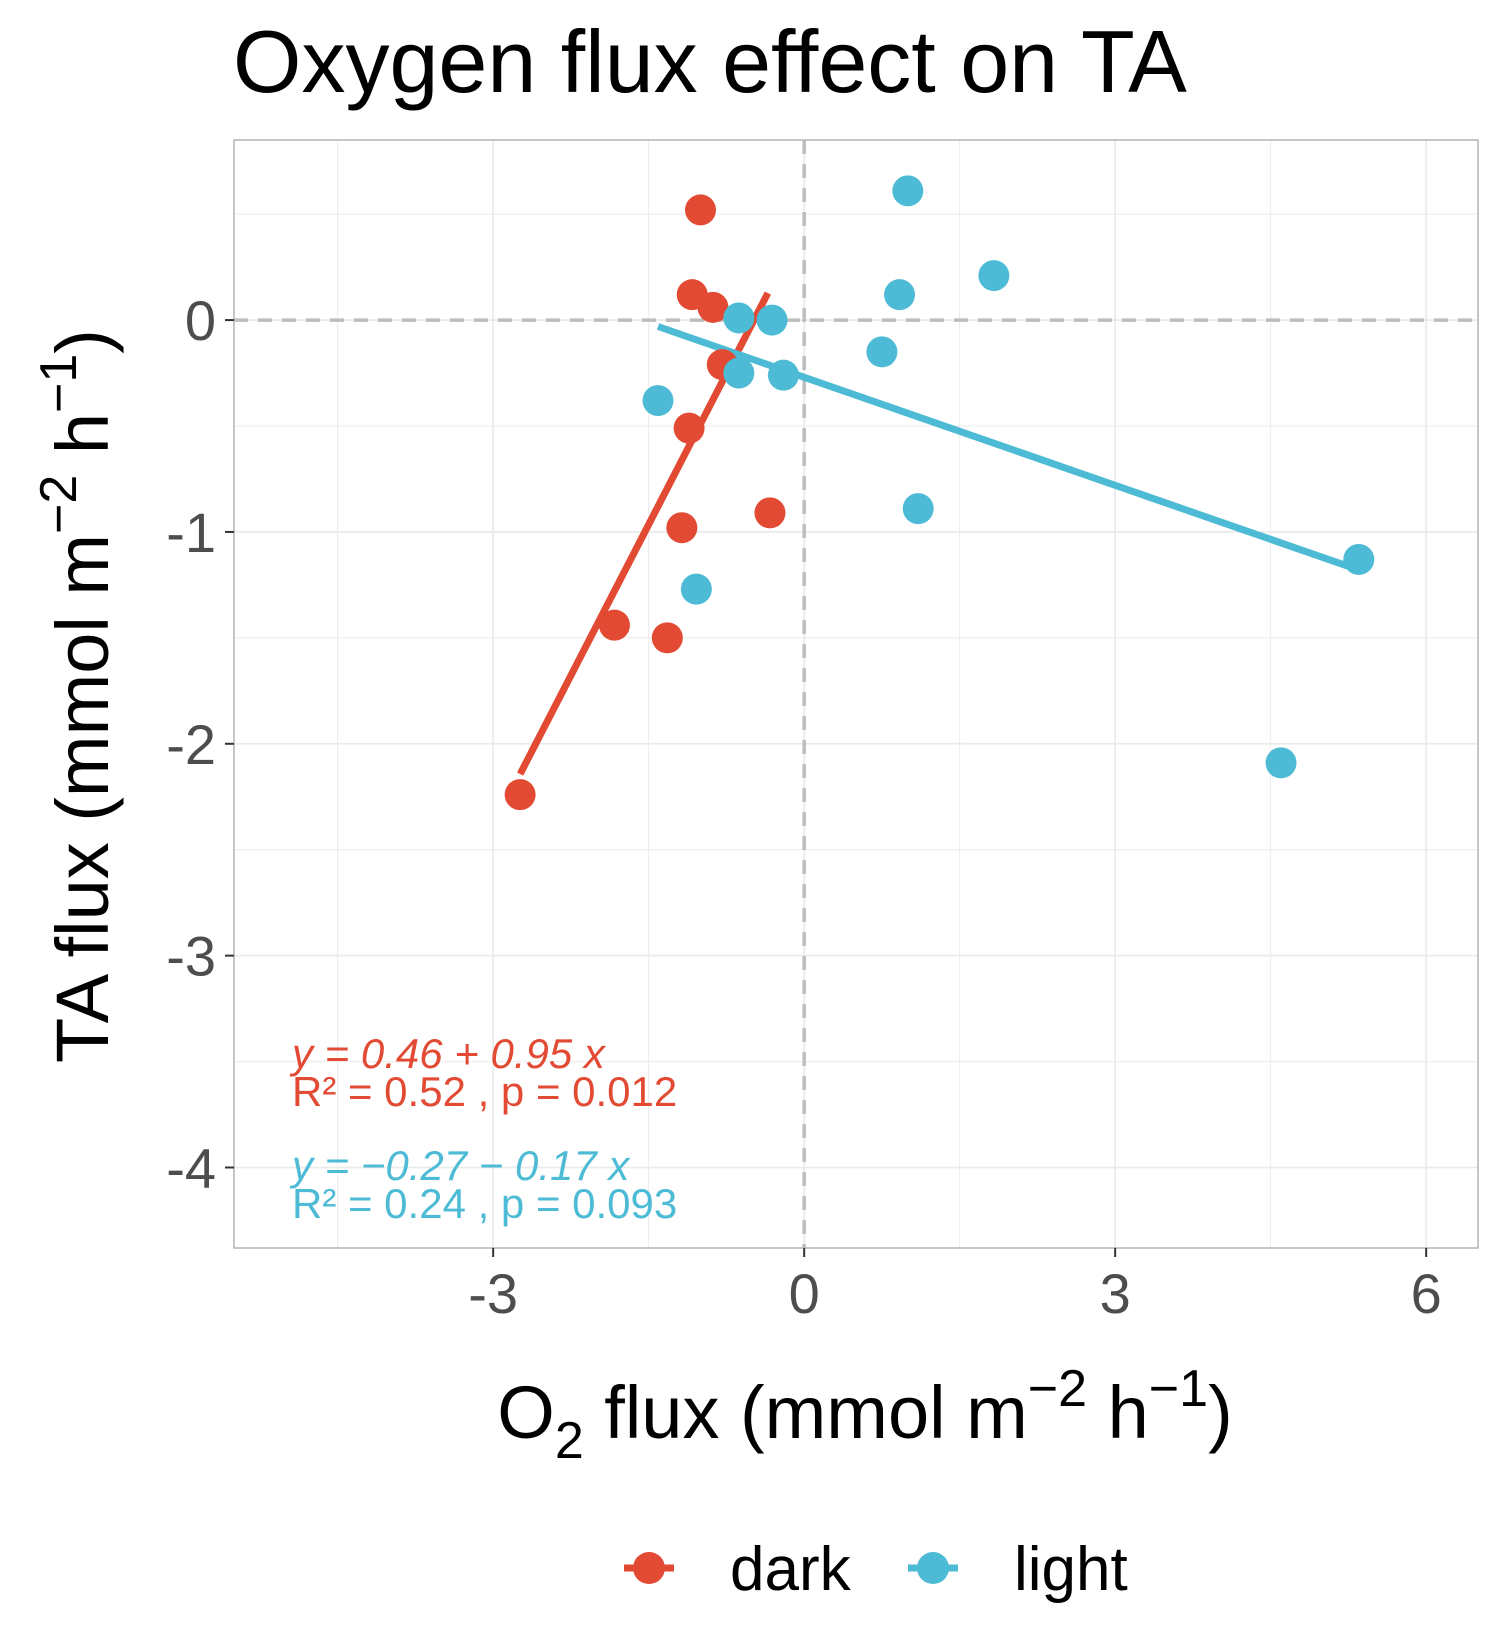  I want to click on y-tick-label: -2, so click(191, 744).